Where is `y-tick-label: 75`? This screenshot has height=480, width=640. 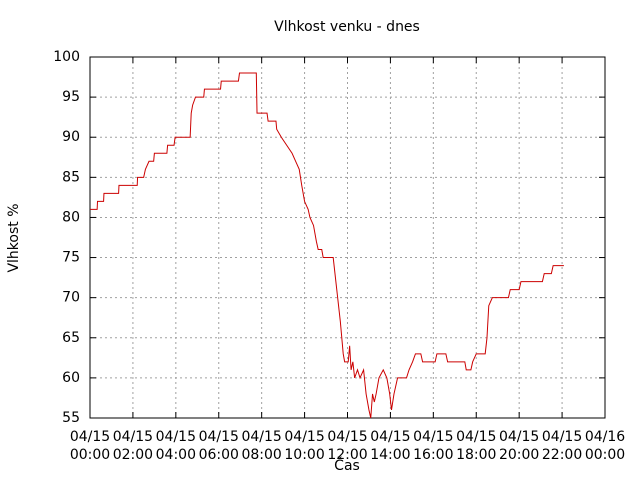
y-tick-label: 75 is located at coordinates (71, 258).